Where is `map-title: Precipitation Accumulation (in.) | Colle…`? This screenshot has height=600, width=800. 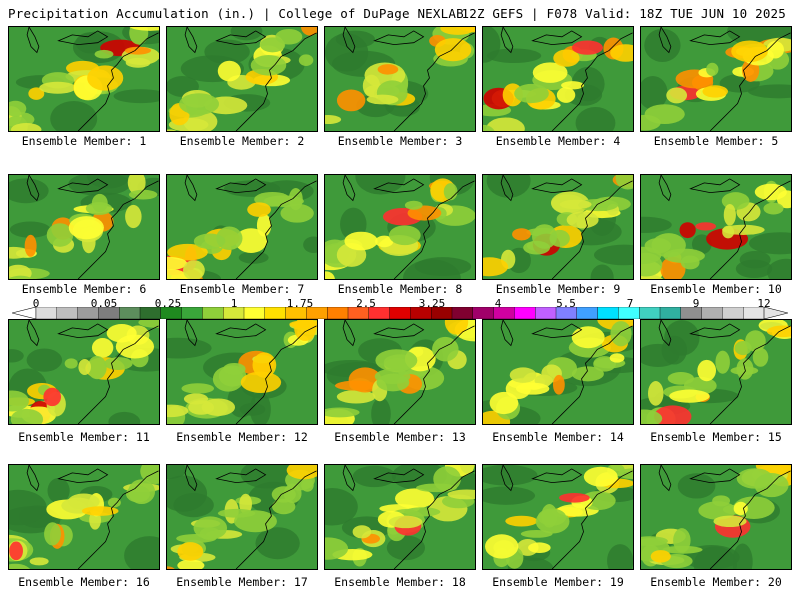 map-title: Precipitation Accumulation (in.) | Colle… is located at coordinates (236, 13).